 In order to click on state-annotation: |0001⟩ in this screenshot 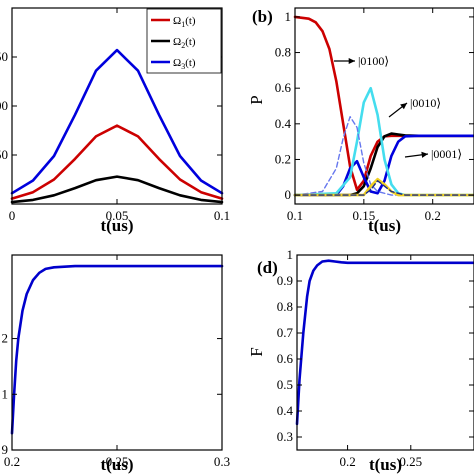, I will do `click(446, 154)`.